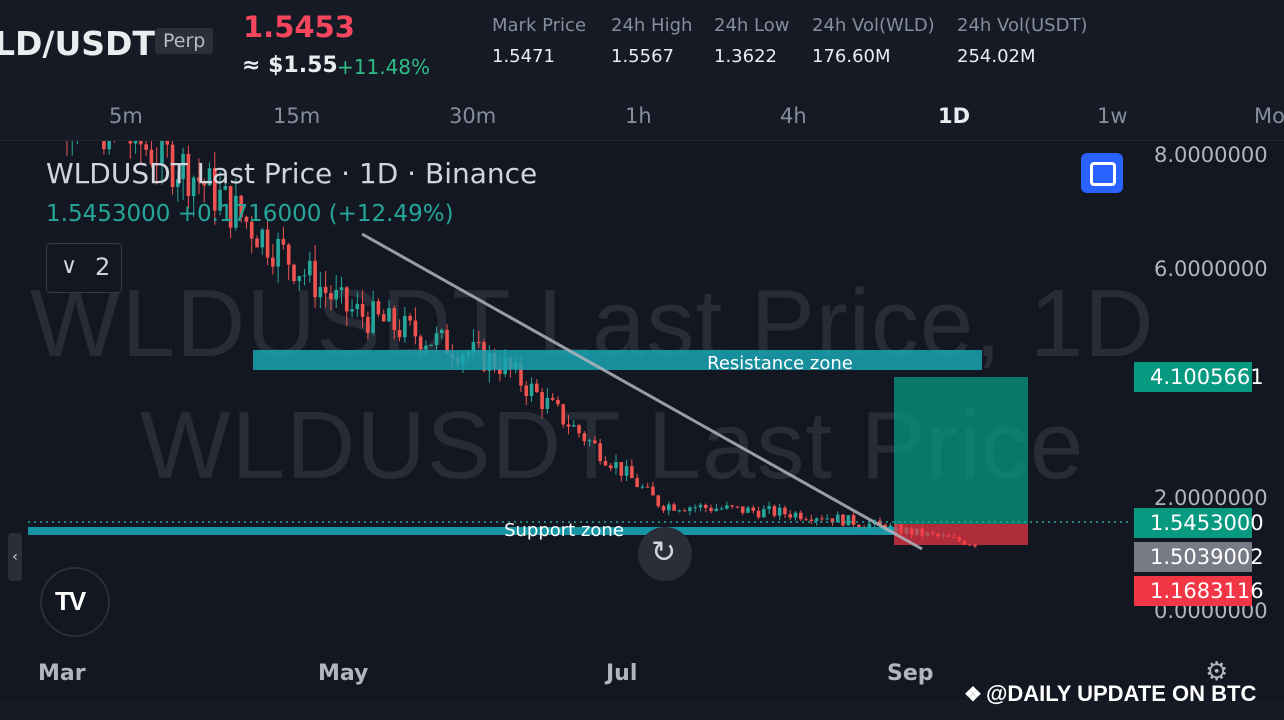  I want to click on support-zone-label: Support zone, so click(564, 530).